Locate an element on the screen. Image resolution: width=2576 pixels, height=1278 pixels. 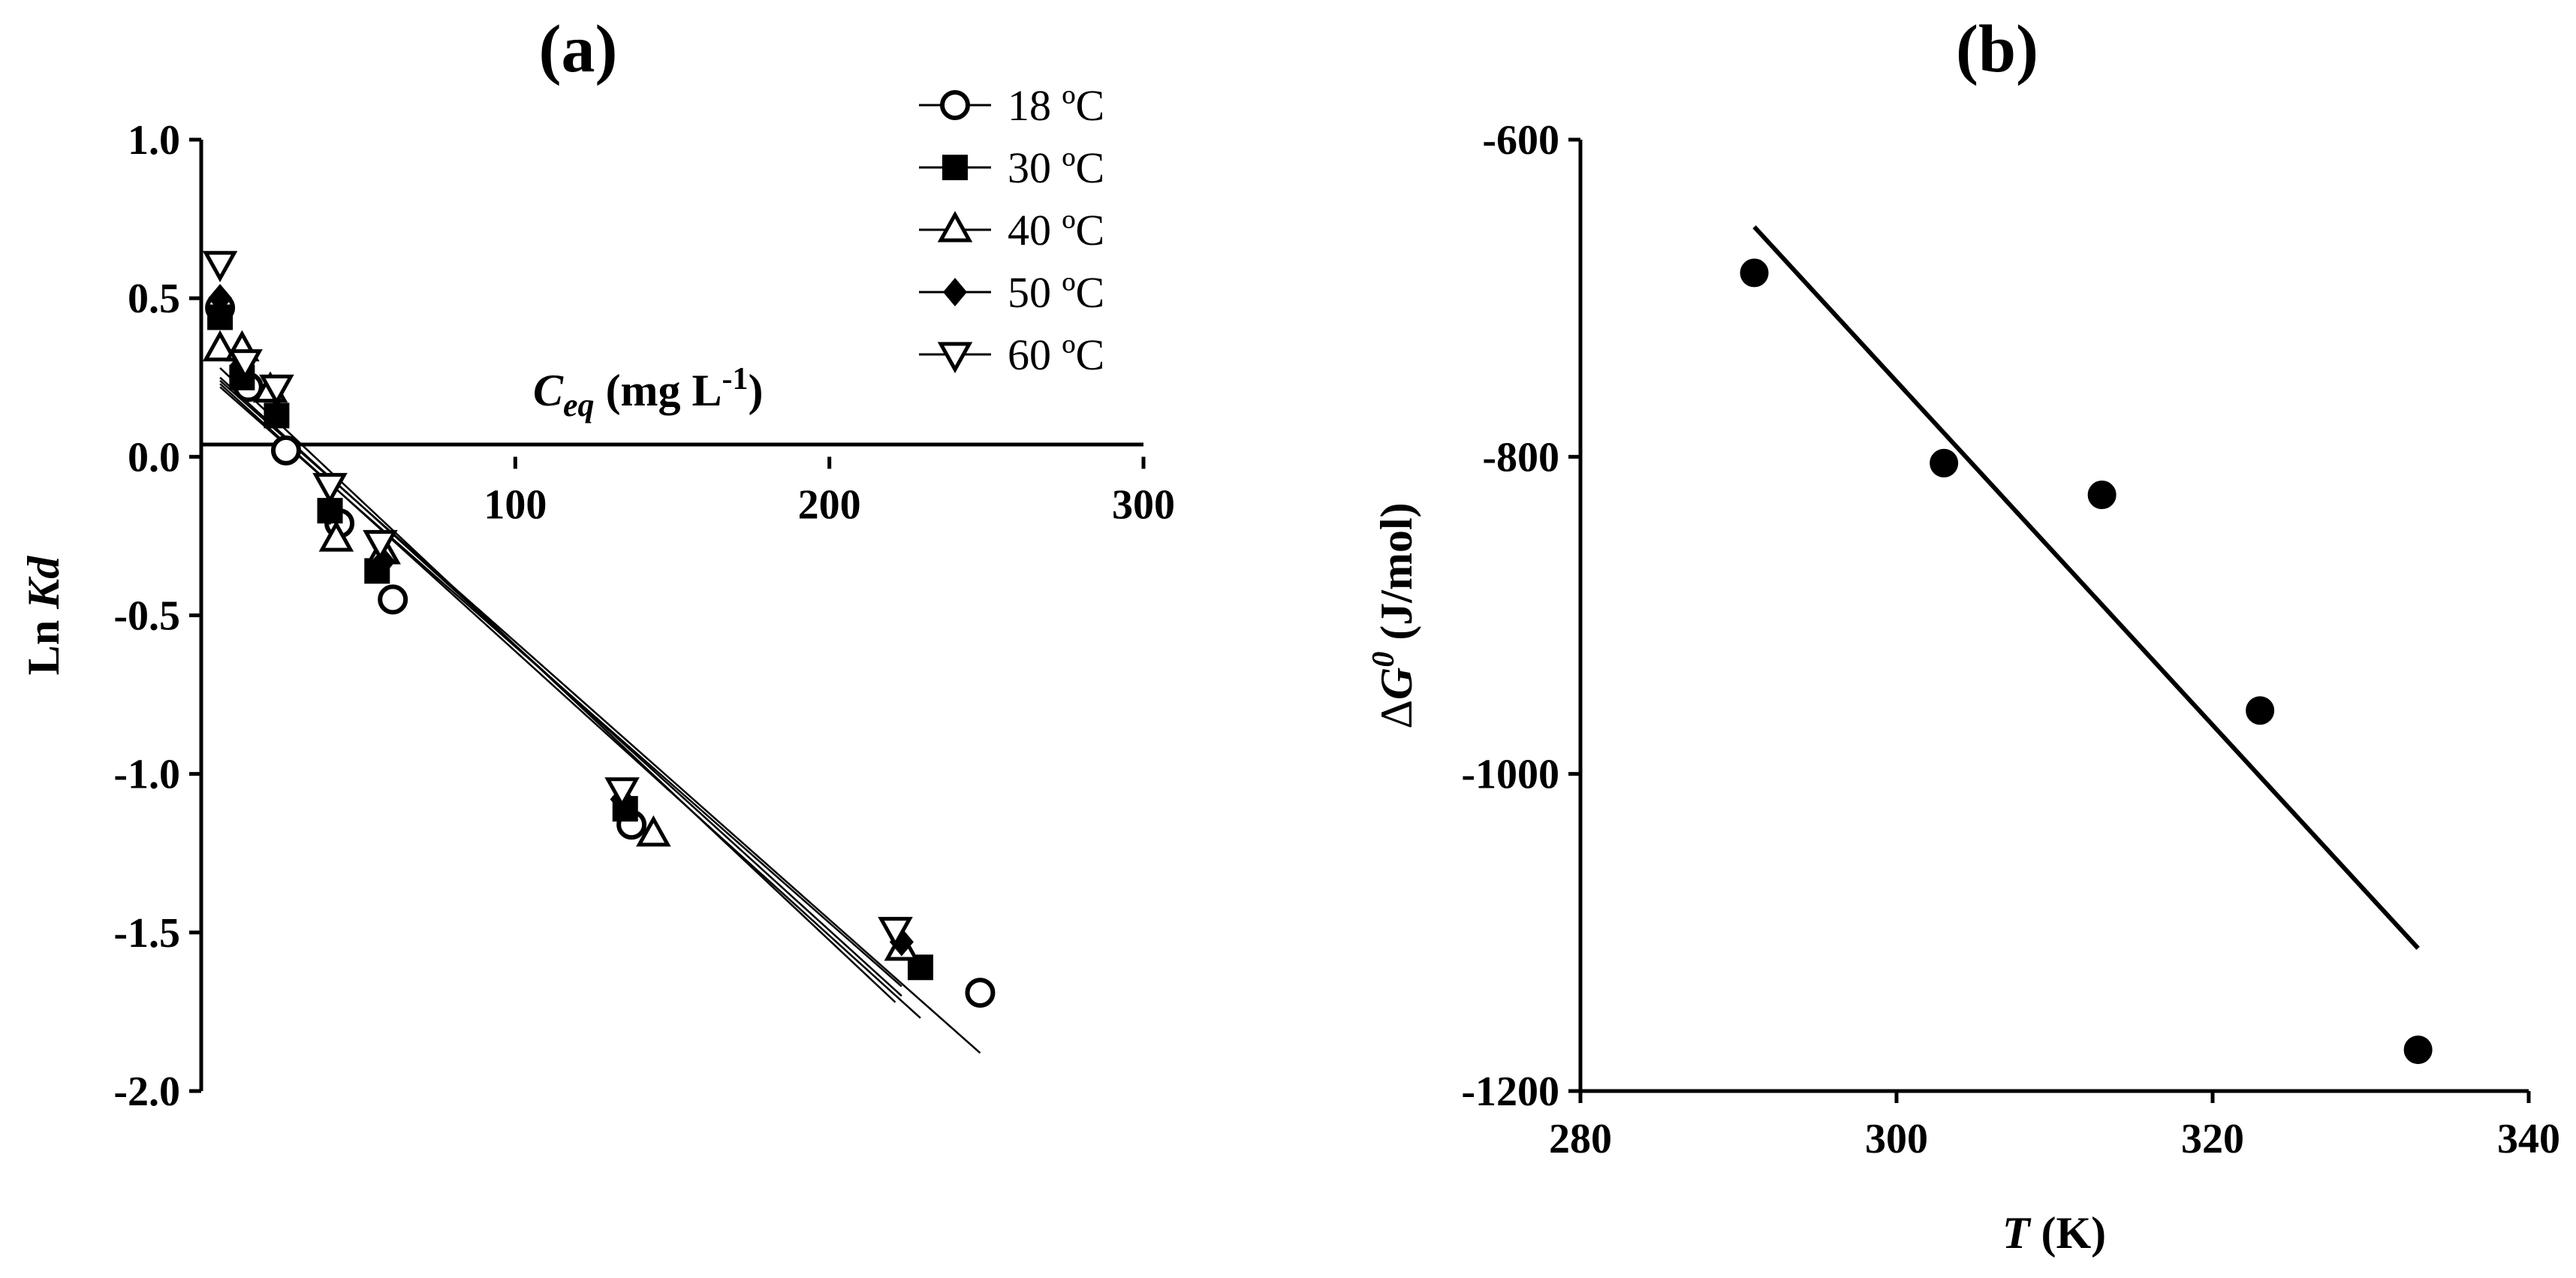
panel-a-y-axis-label-italic: Kd is located at coordinates (43, 583).